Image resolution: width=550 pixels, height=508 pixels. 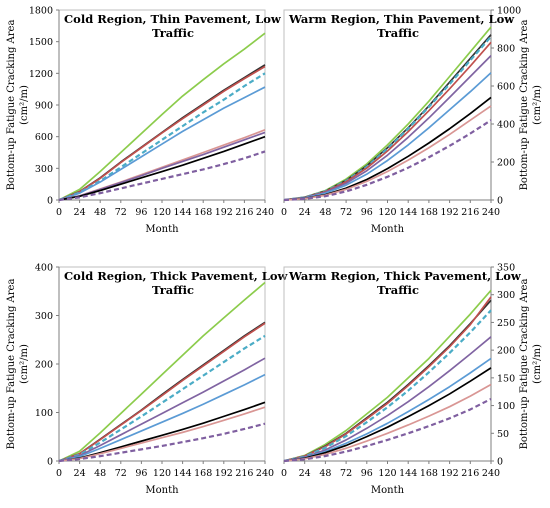 I want to click on y-tick-label: 350, so click(x=506, y=268).